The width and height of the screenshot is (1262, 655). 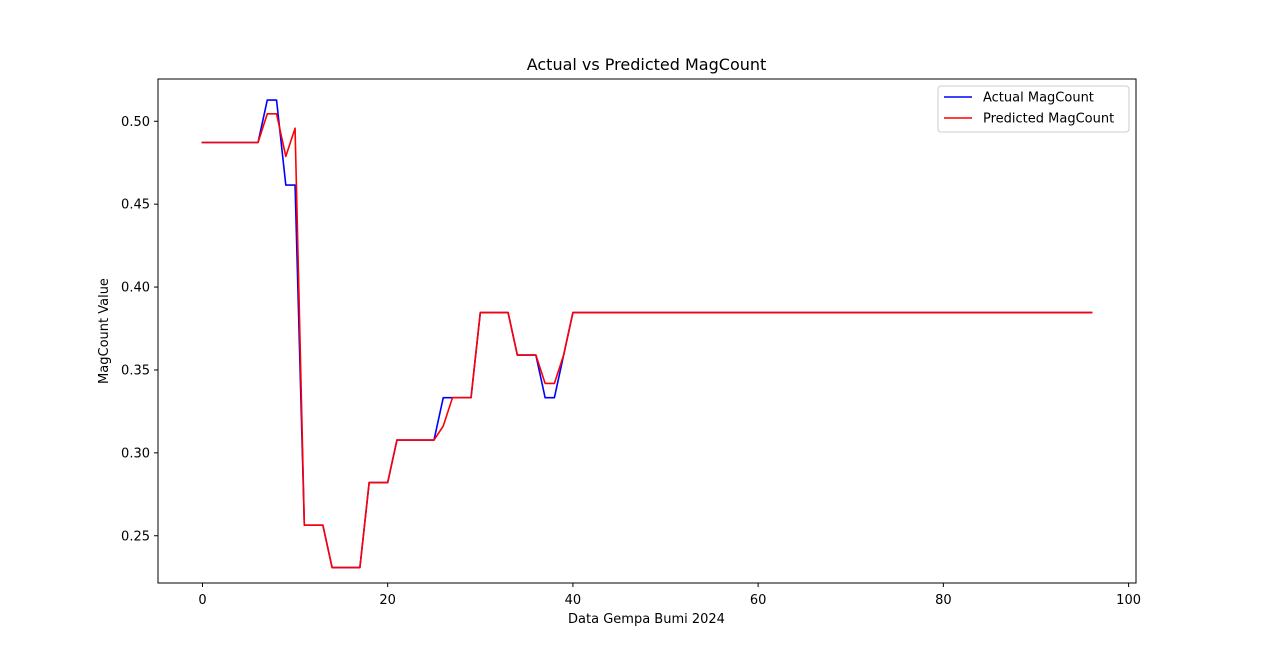 I want to click on x-tick-label: 40, so click(x=573, y=600).